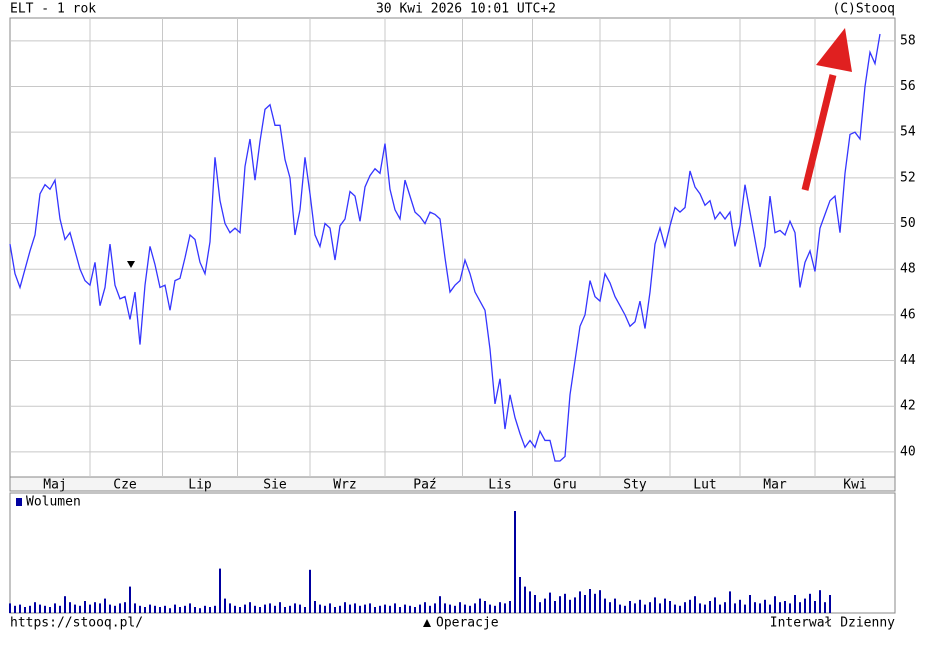 The width and height of the screenshot is (945, 645). What do you see at coordinates (908, 406) in the screenshot?
I see `y-tick-label: 42` at bounding box center [908, 406].